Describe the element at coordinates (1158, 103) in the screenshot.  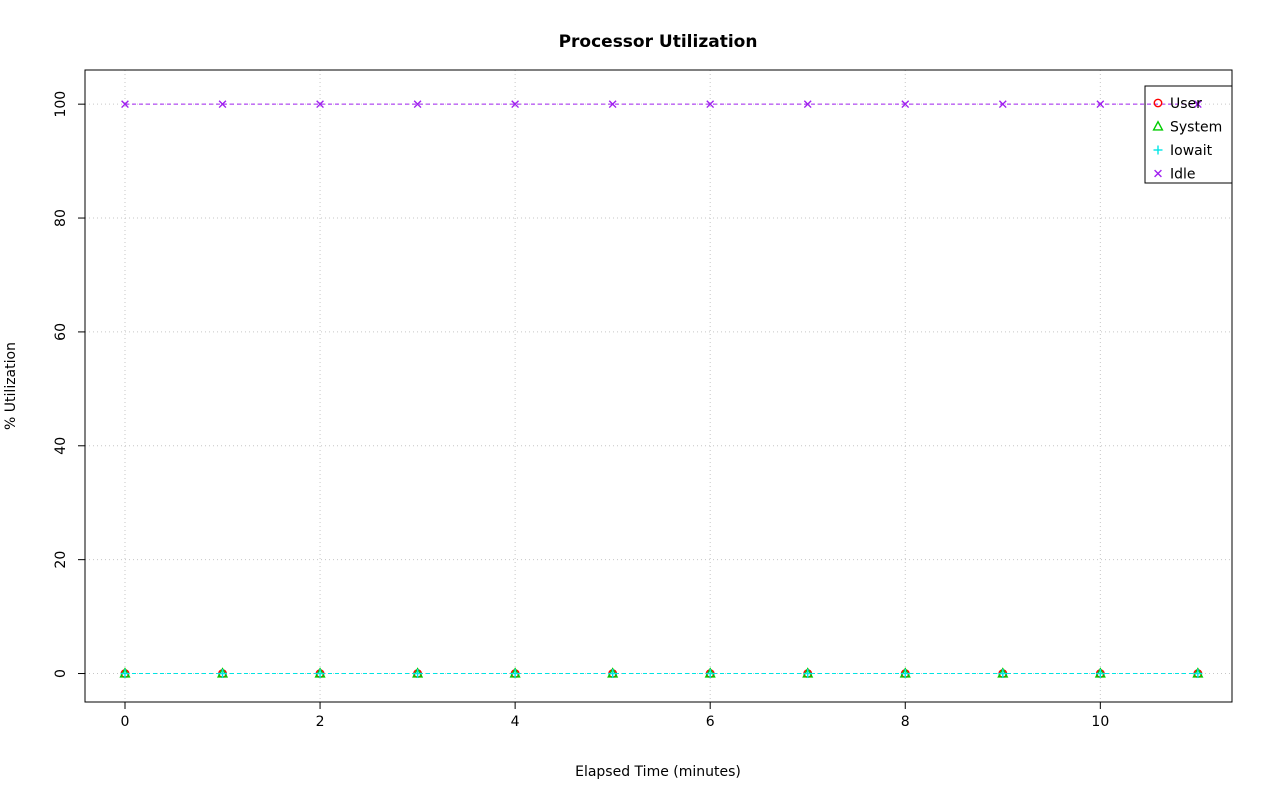
I see `circle-marker-icon` at that location.